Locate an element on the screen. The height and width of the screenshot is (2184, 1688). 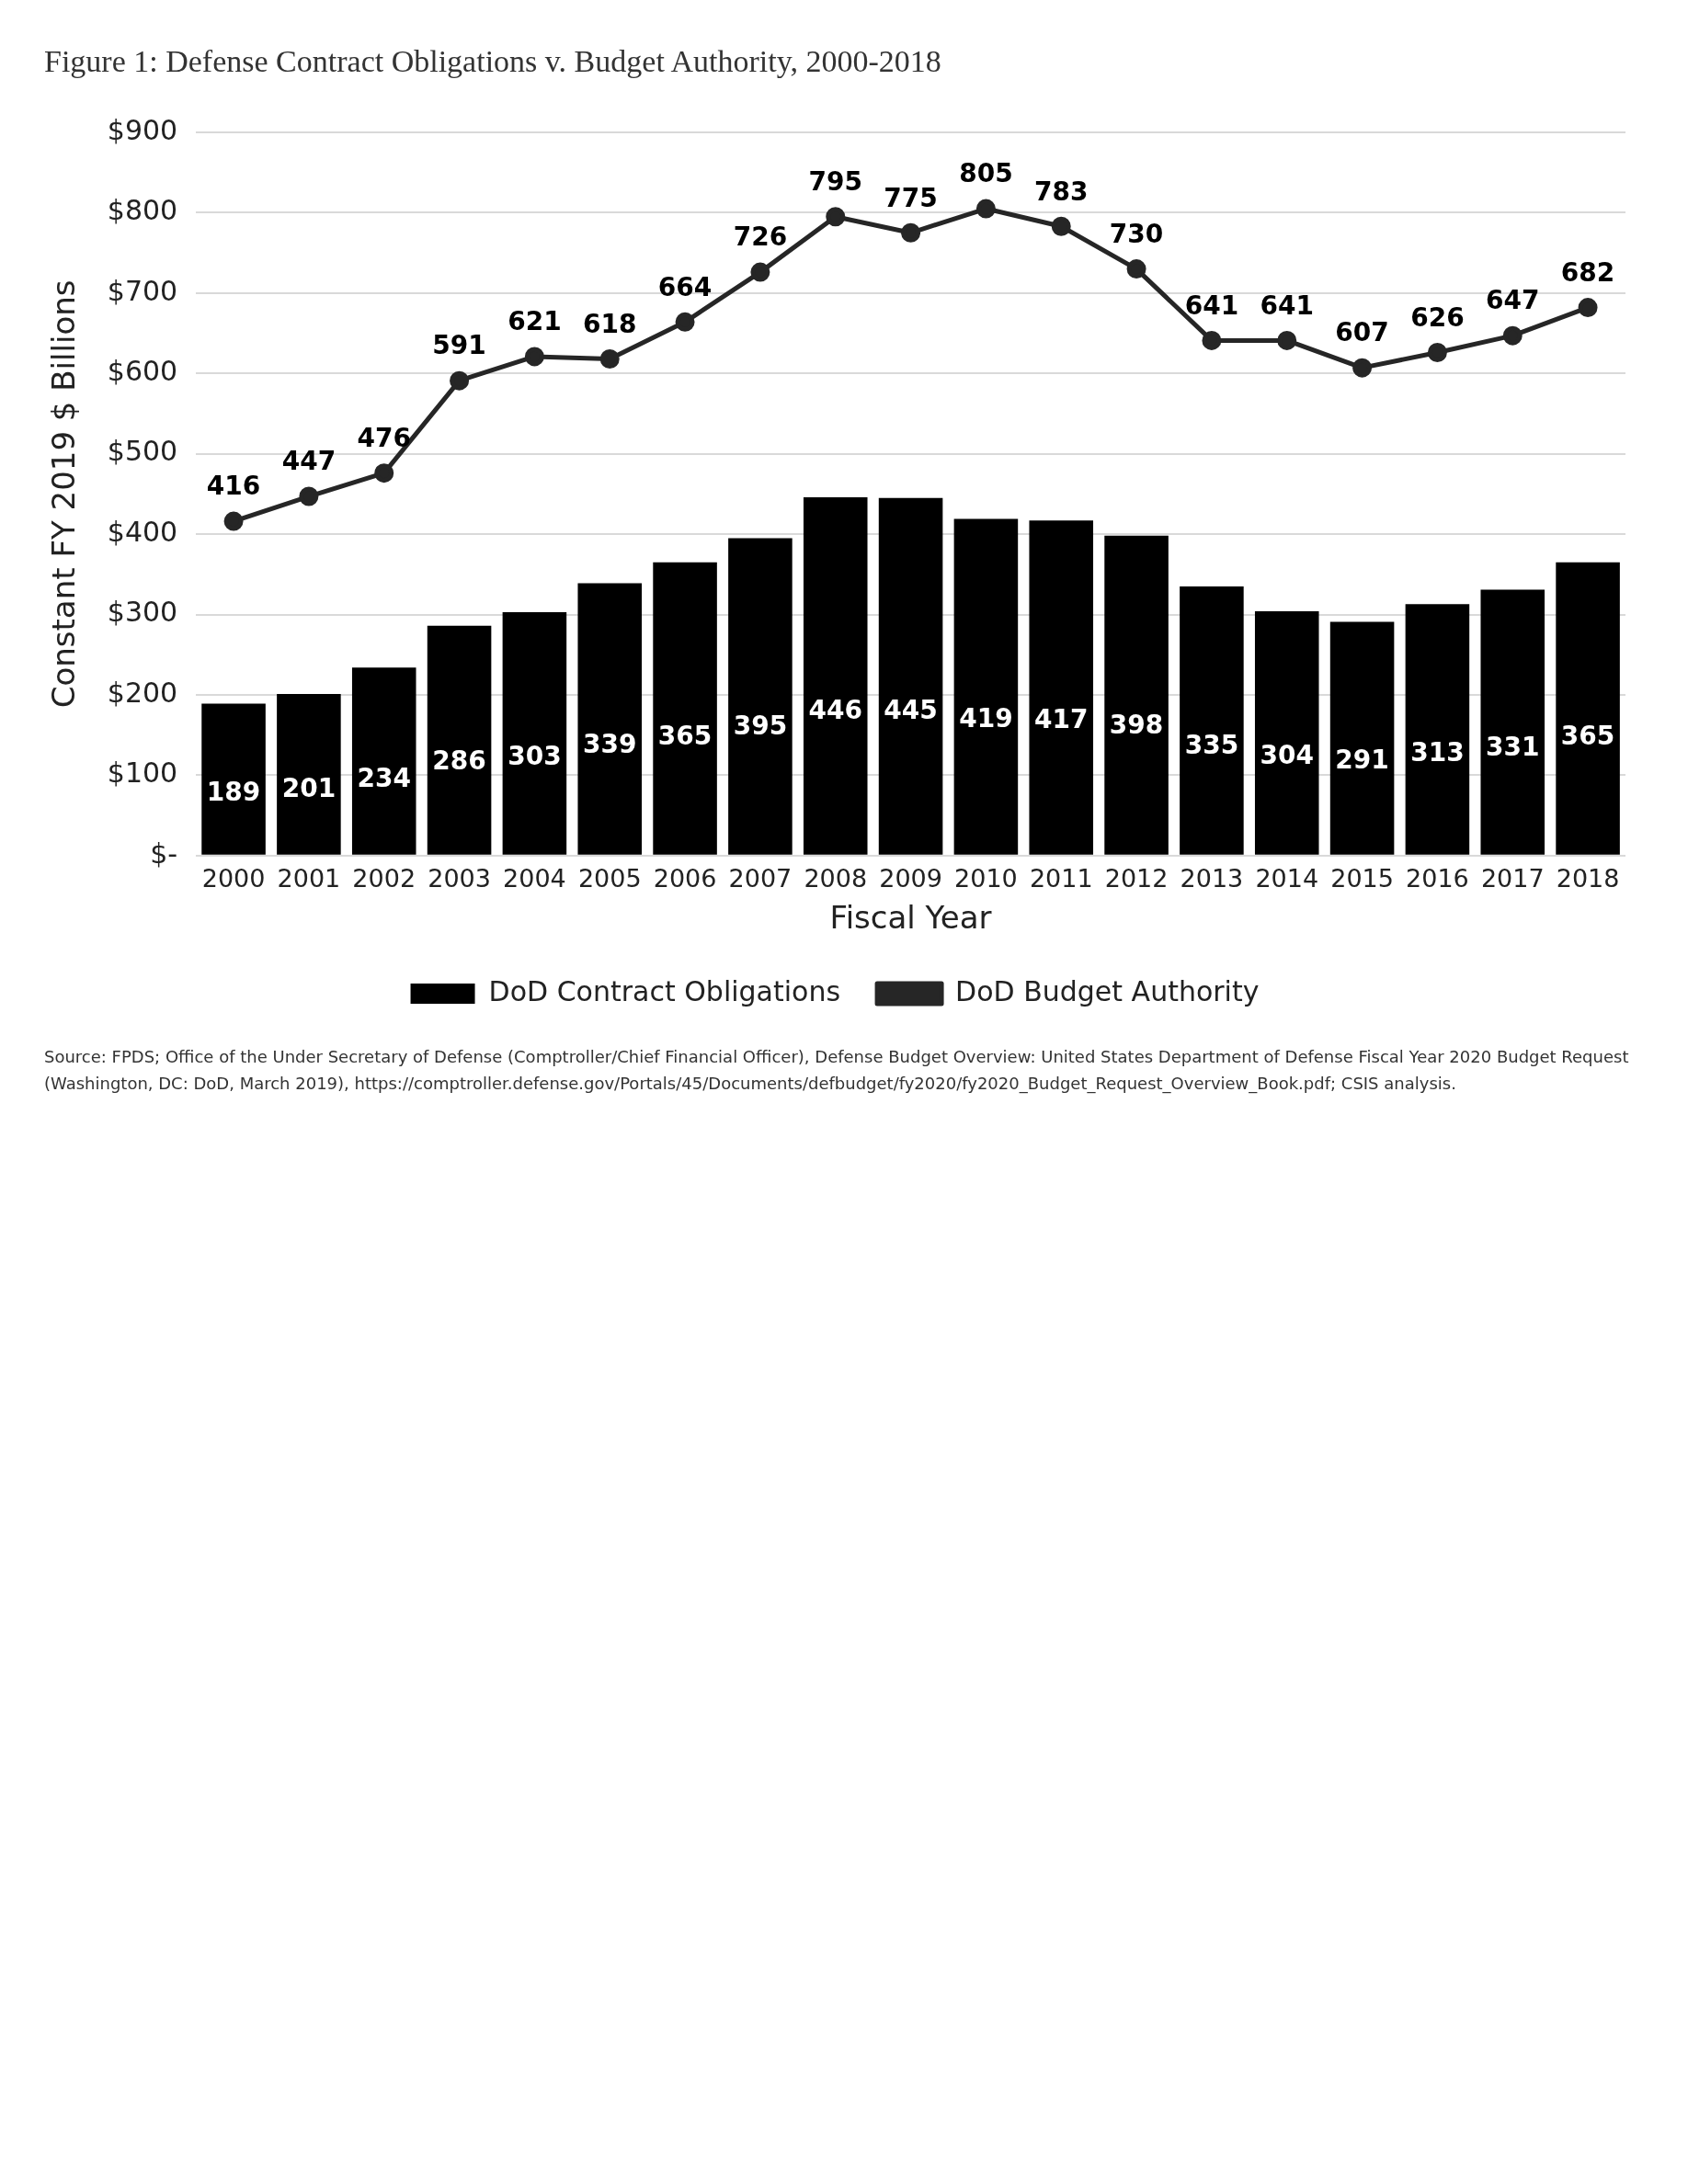
legend-label: DoD Contract Obligations is located at coordinates (665, 990).